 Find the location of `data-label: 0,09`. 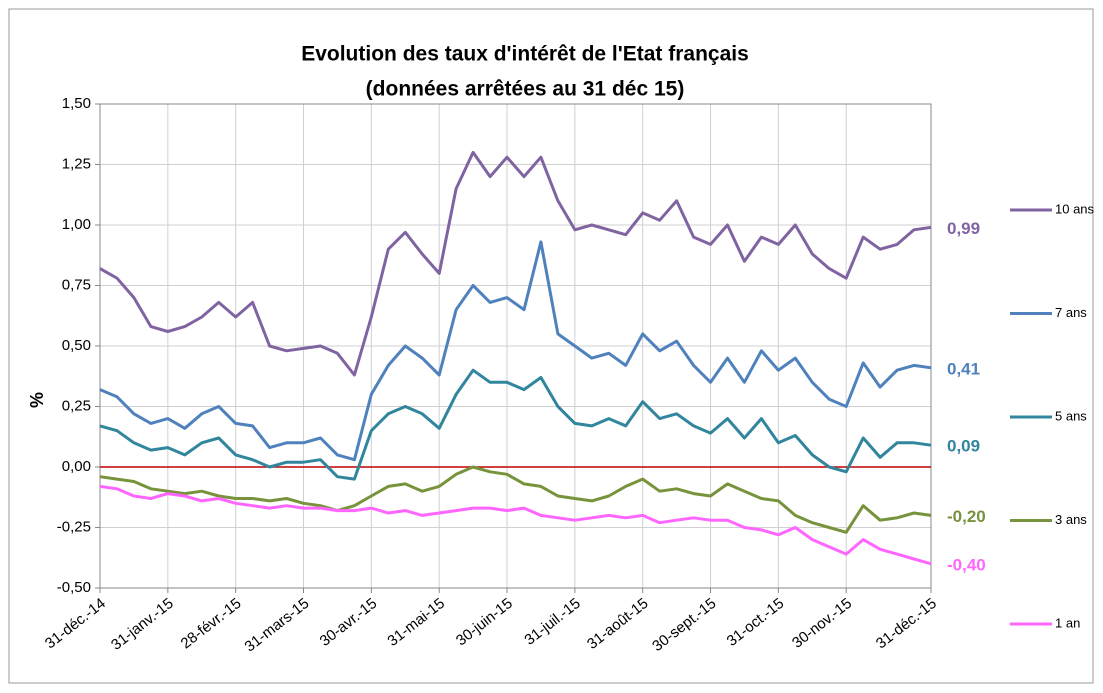

data-label: 0,09 is located at coordinates (963, 446).